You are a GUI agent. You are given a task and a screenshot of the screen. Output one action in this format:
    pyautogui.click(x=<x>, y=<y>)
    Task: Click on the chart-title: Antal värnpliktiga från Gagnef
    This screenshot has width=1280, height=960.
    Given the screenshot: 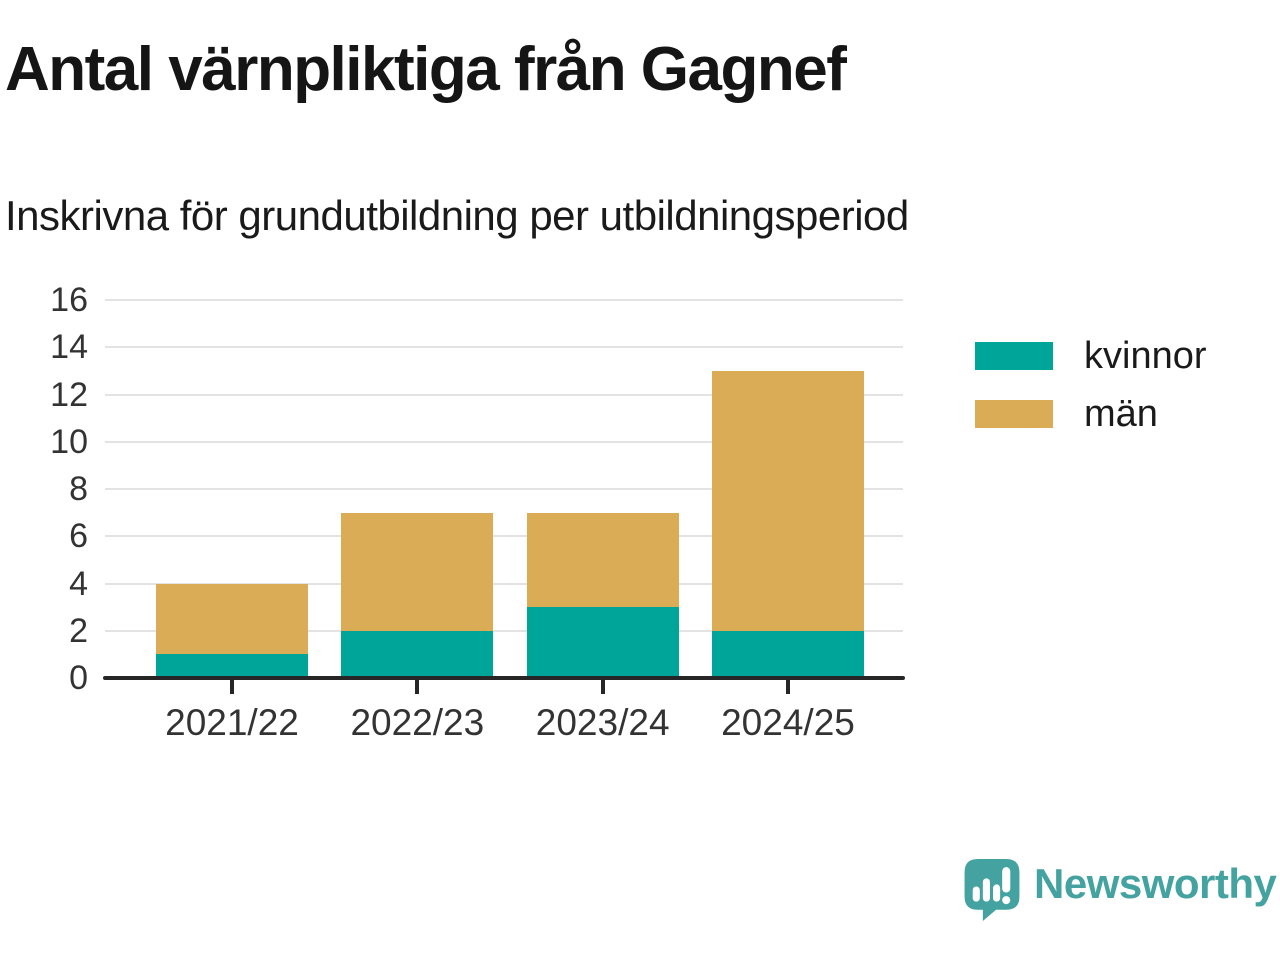 What is the action you would take?
    pyautogui.click(x=426, y=69)
    